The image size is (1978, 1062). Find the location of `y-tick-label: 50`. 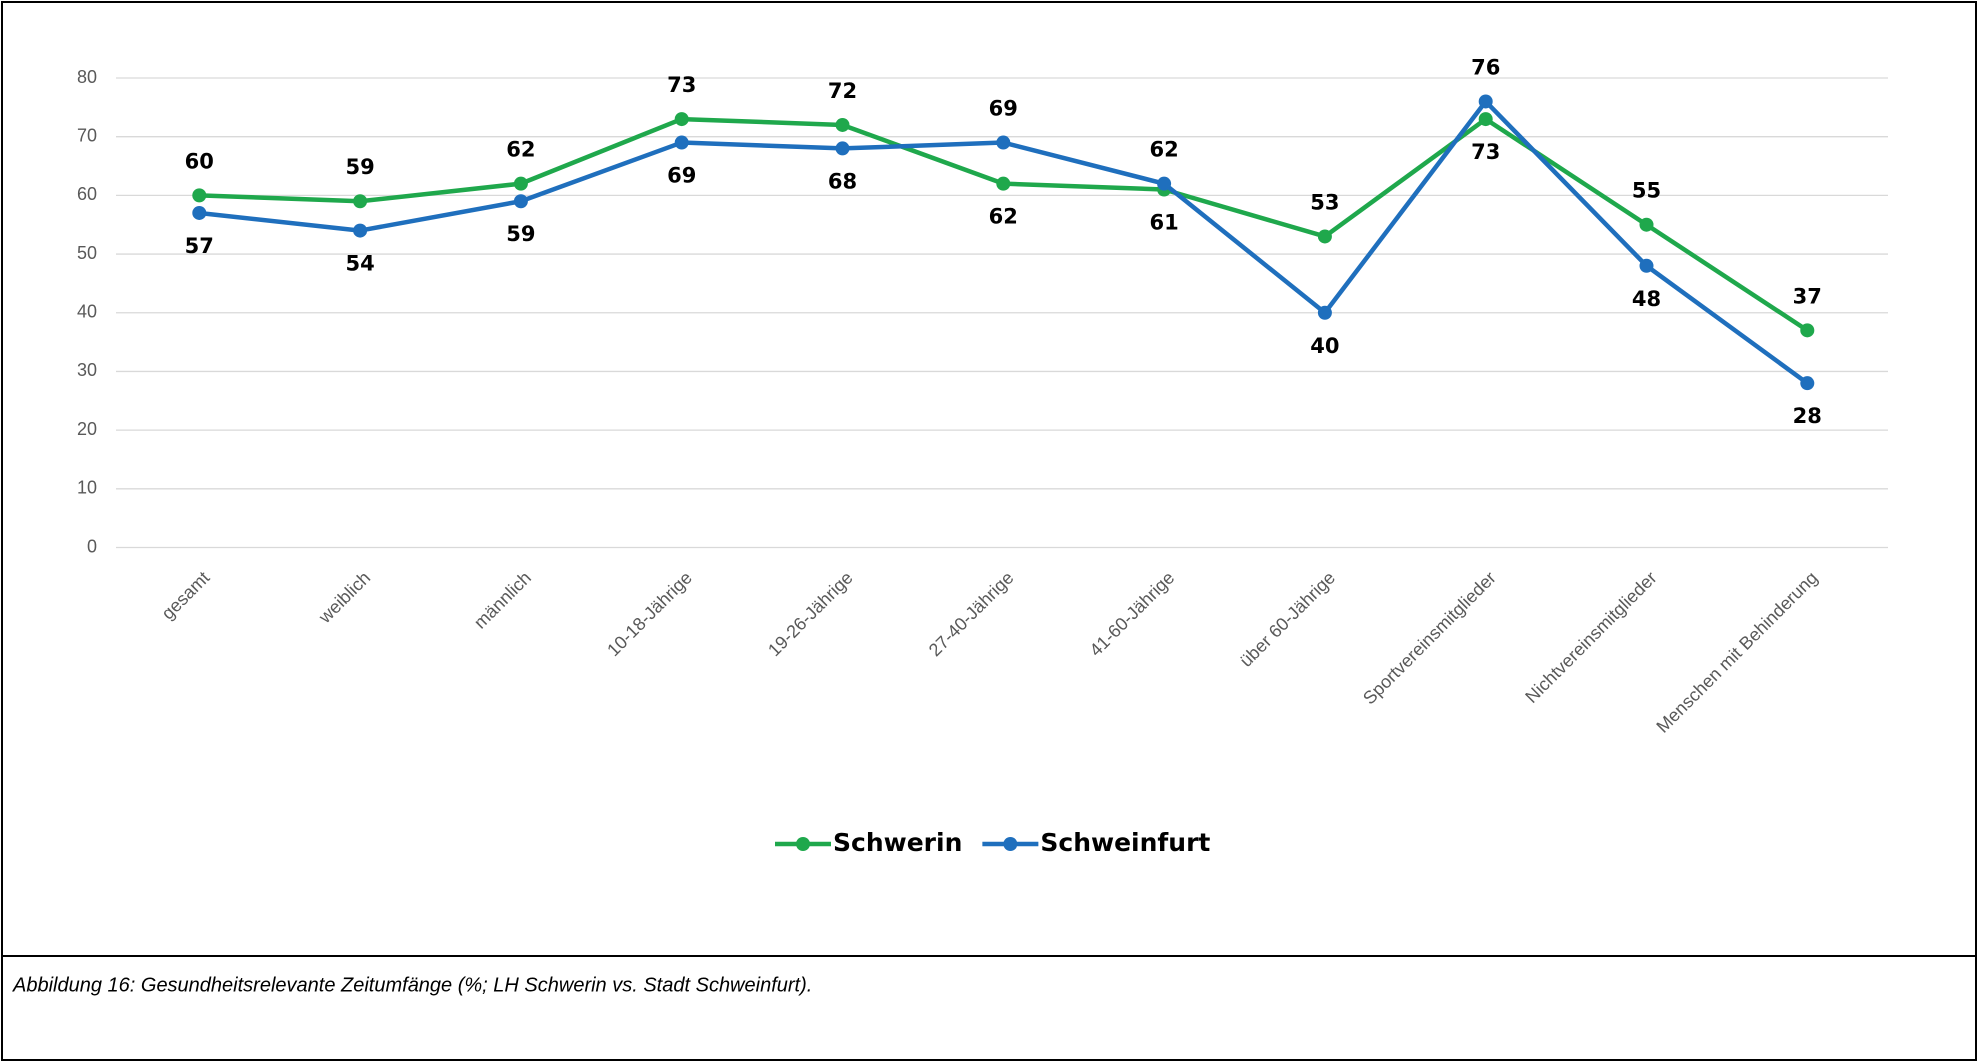

y-tick-label: 50 is located at coordinates (87, 253).